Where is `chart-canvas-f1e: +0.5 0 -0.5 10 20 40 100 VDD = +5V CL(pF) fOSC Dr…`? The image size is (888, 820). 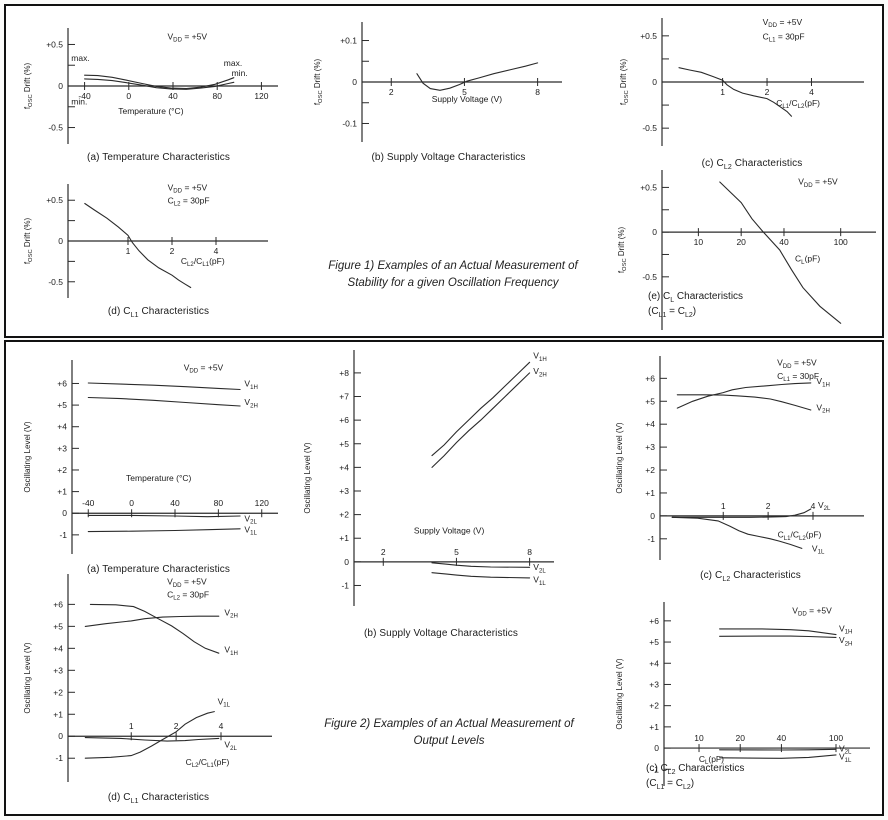 chart-canvas-f1e: +0.5 0 -0.5 10 20 40 100 VDD = +5V CL(pF) fOSC Dr… is located at coordinates (746, 250).